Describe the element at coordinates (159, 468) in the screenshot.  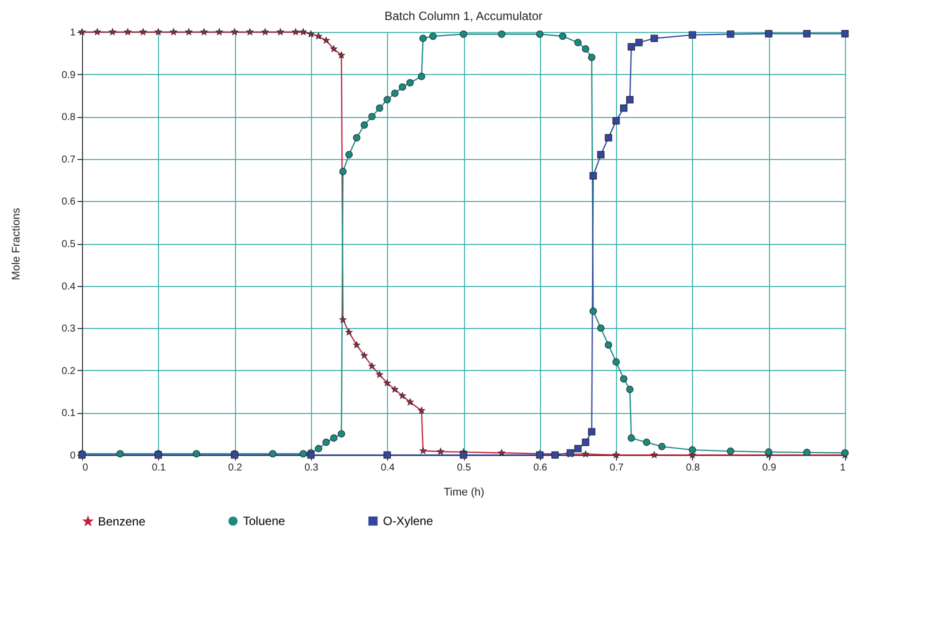
I see `x-tick-label: 0.1` at that location.